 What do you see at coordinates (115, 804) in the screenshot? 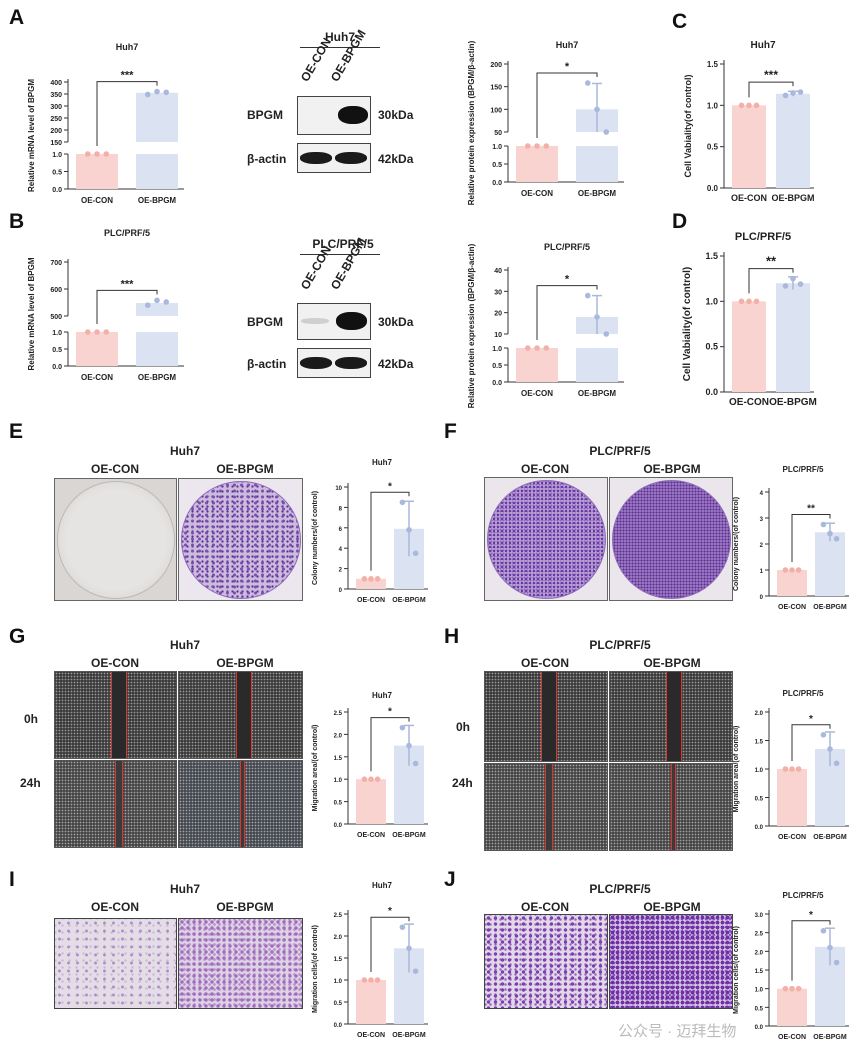
I see `scratch-image-24h` at bounding box center [115, 804].